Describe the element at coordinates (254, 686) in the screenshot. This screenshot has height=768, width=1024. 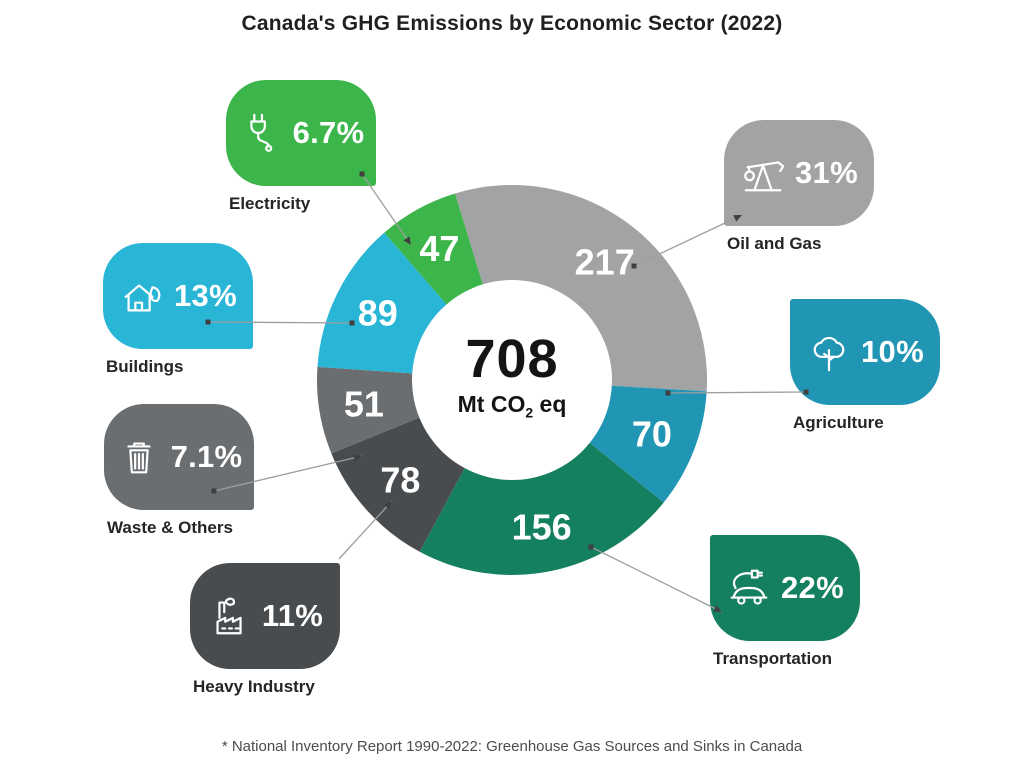
I see `heavy-industry-label: Heavy Industry` at that location.